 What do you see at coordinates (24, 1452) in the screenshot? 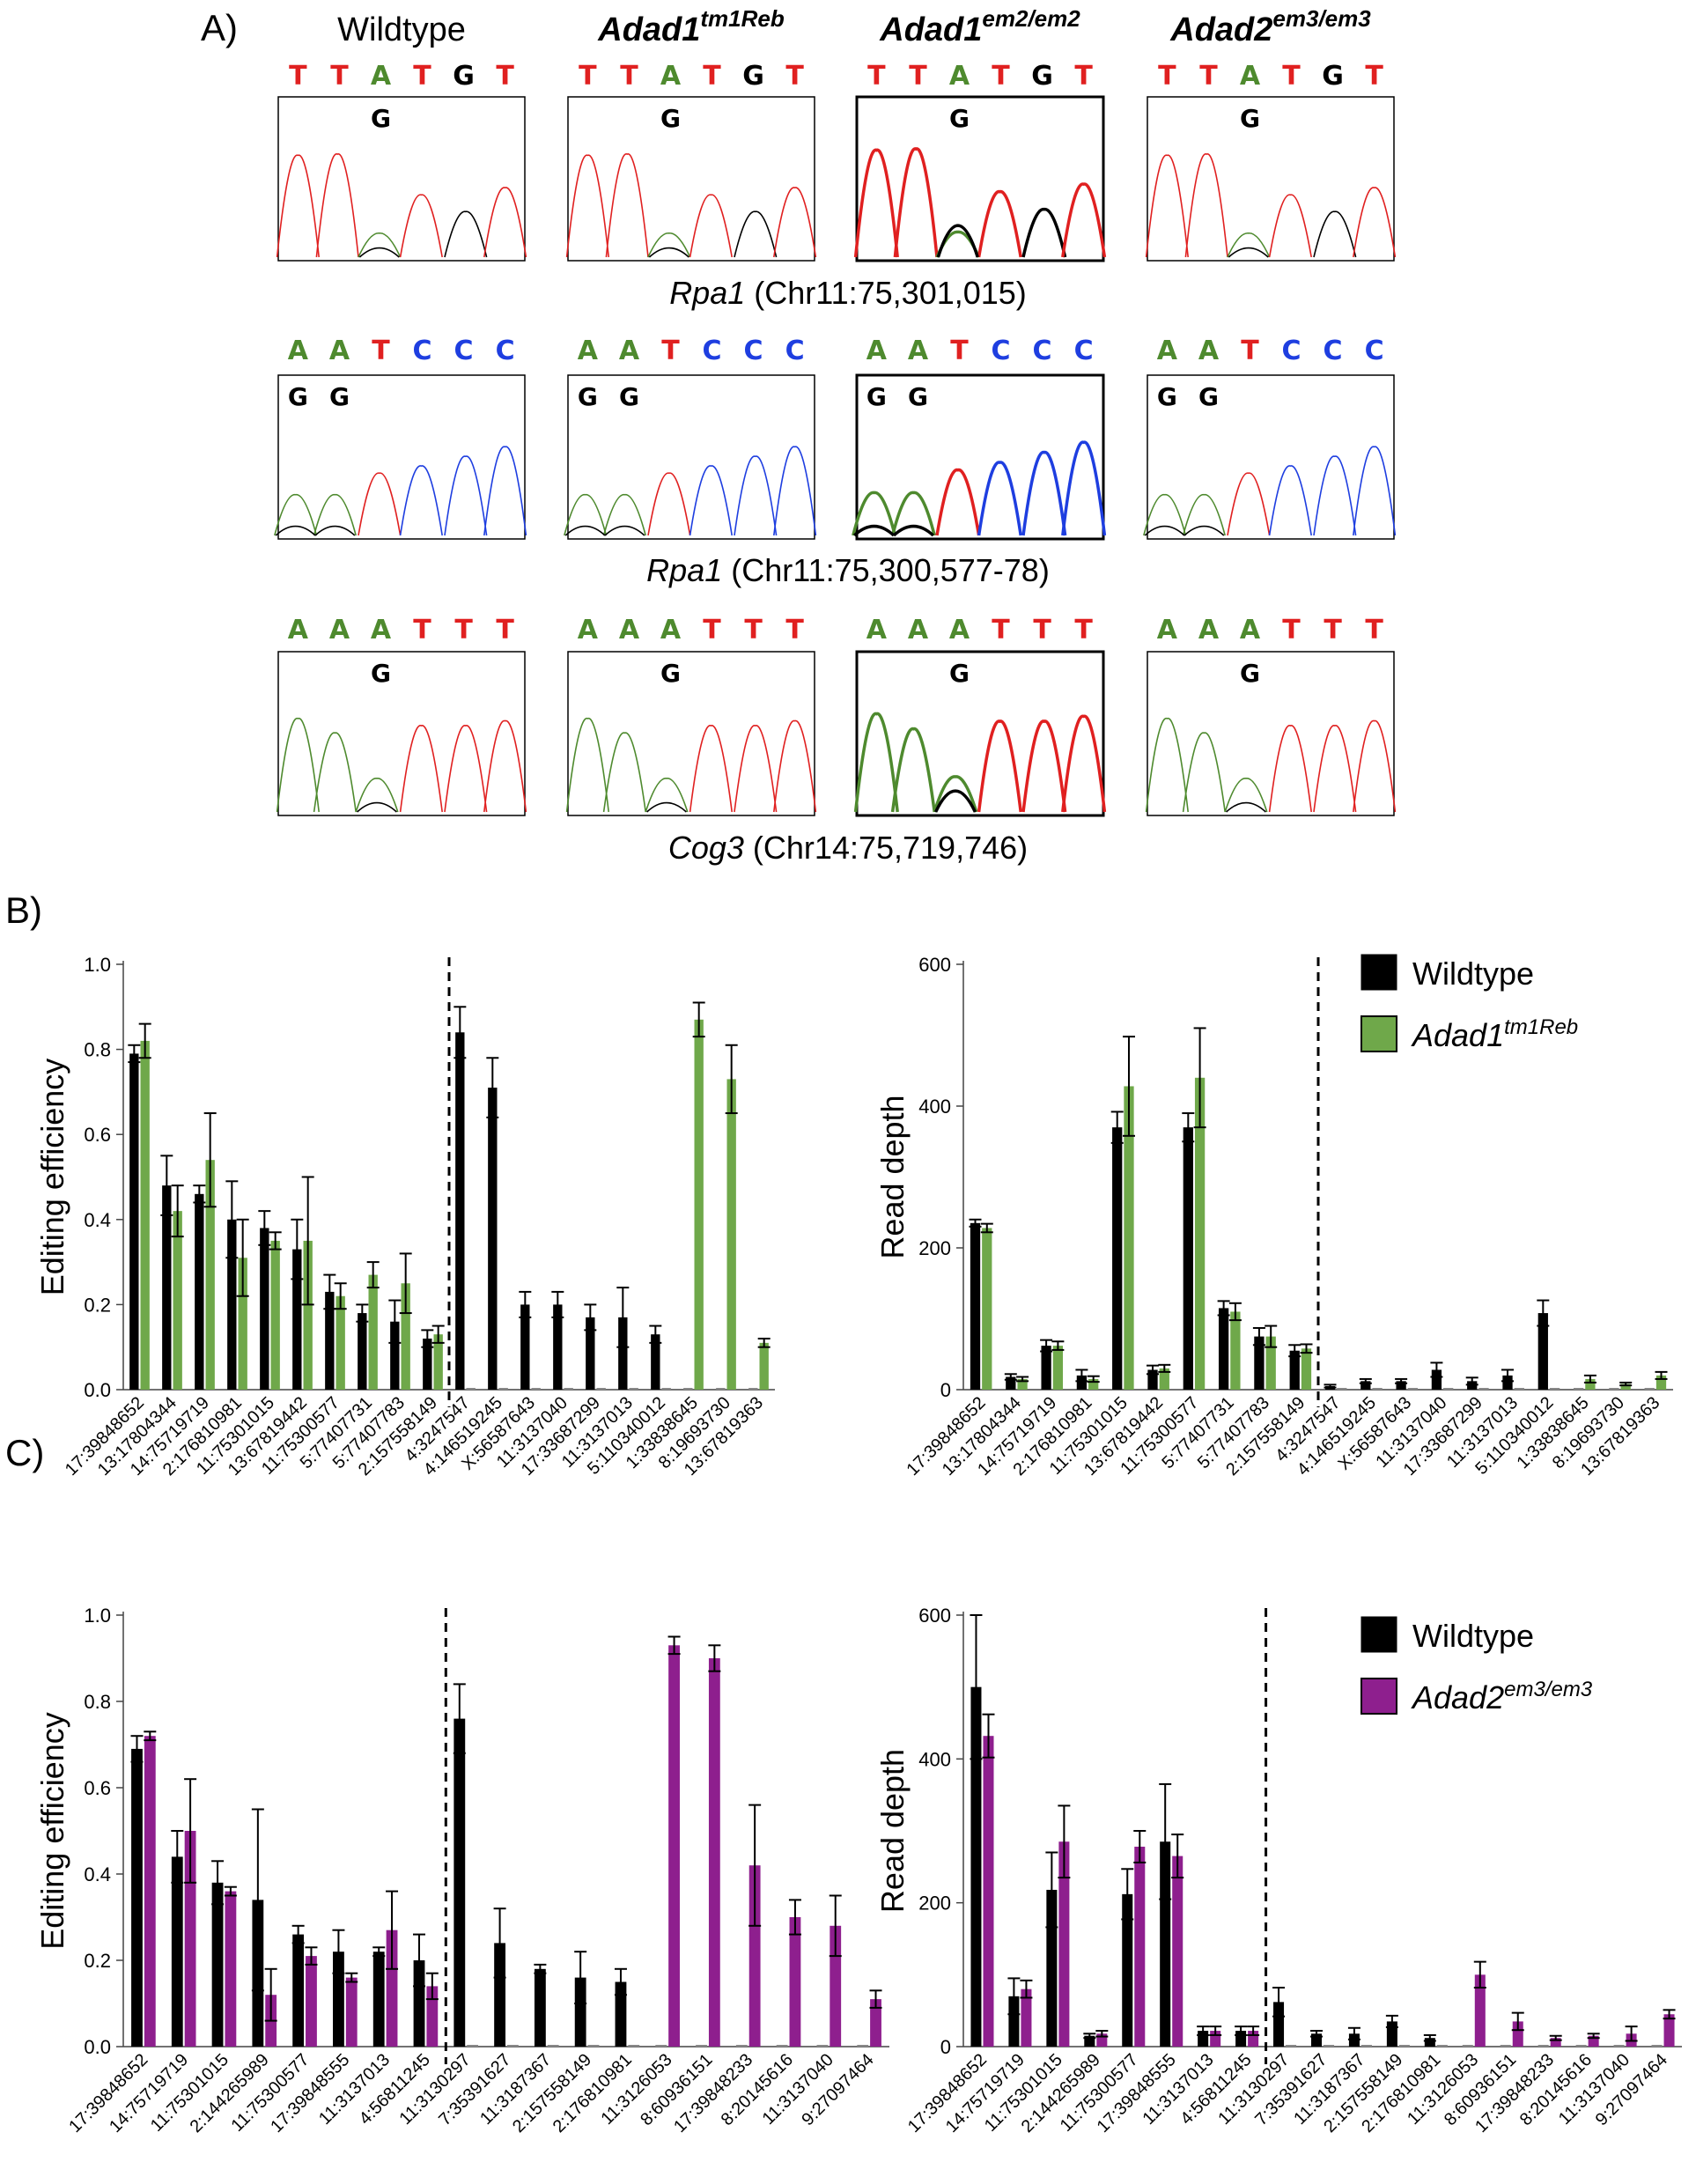
I see `panel-label-c: C)` at bounding box center [24, 1452].